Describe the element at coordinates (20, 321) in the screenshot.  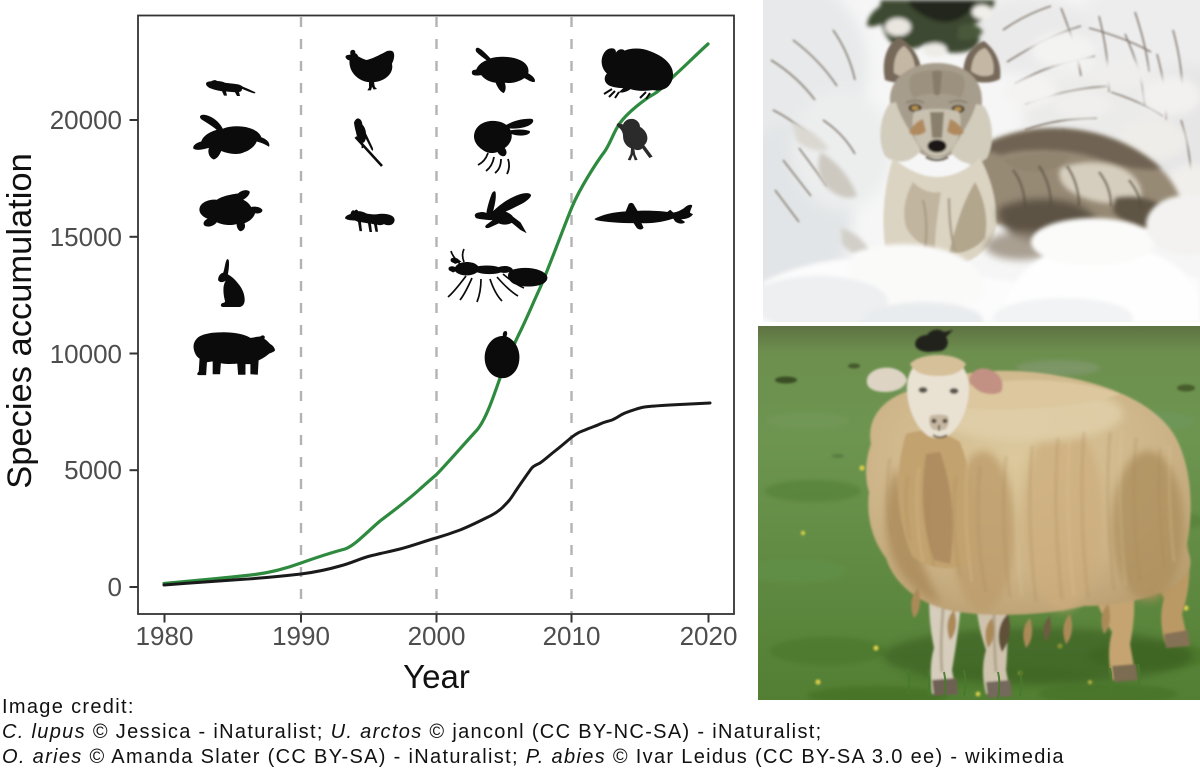
I see `svg-text: Species accumulation` at that location.